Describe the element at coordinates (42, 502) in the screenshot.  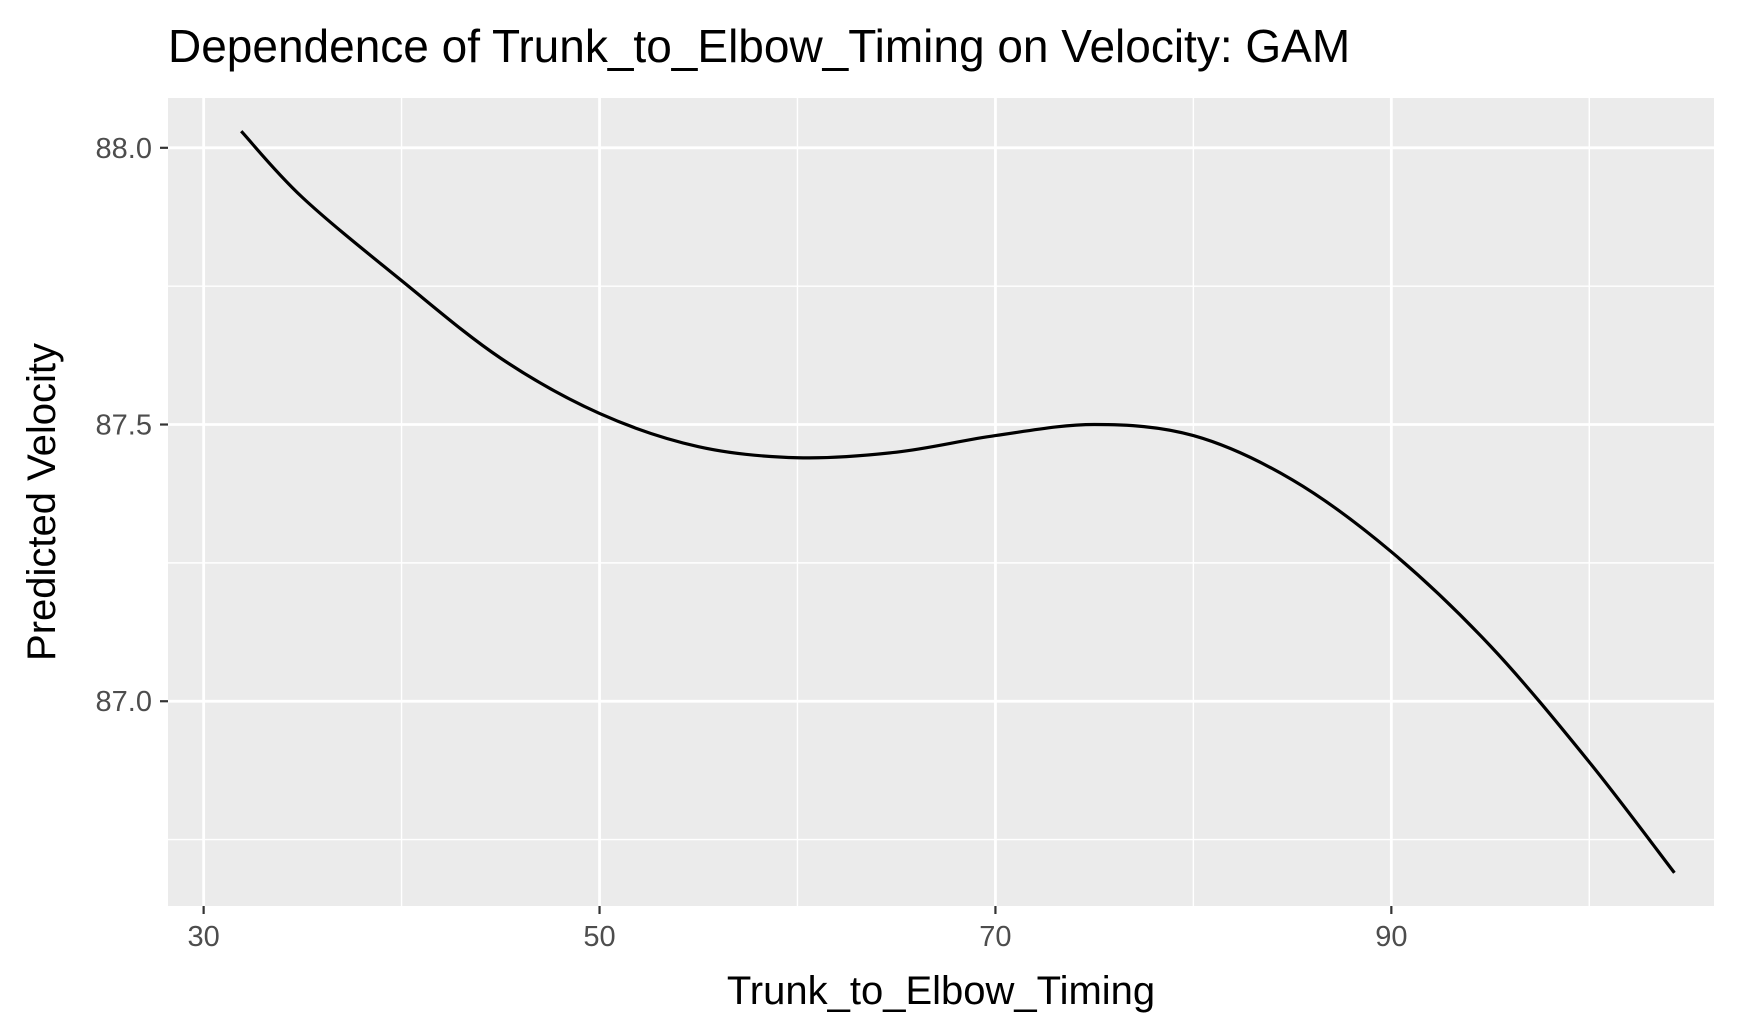
I see `y-axis-title: Predicted Velocity` at that location.